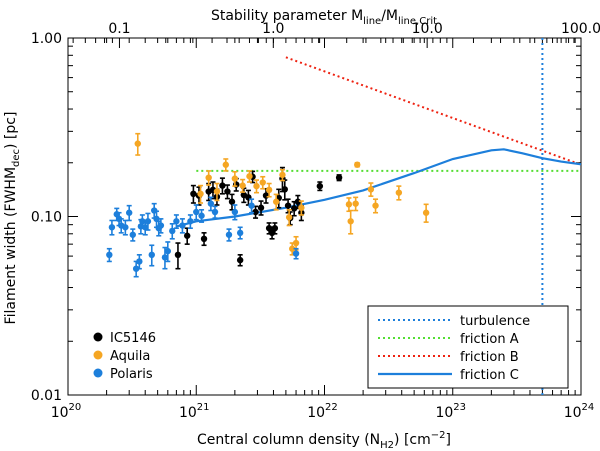  I want to click on legend-label-ic5146: IC5146, so click(133, 338).